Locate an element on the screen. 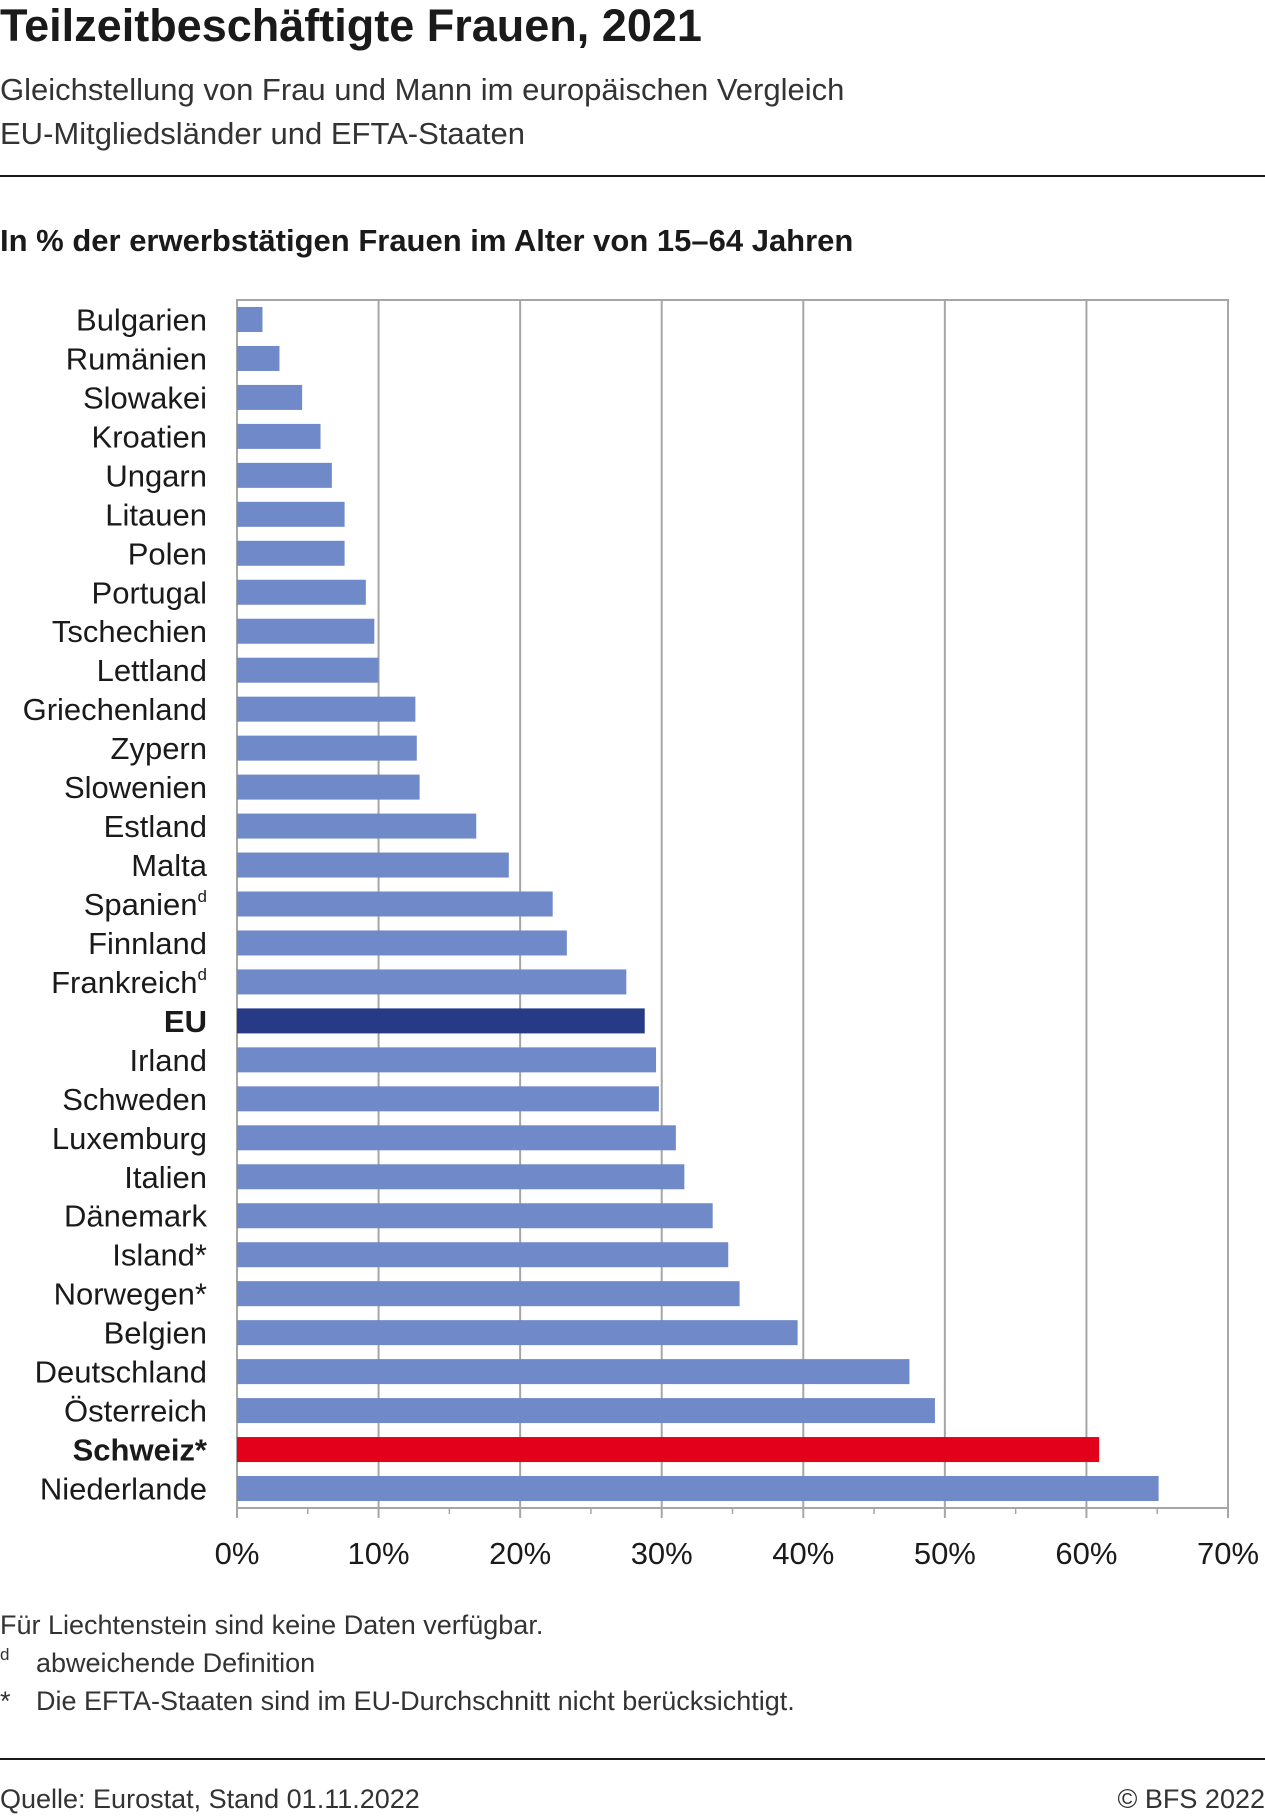 The height and width of the screenshot is (1820, 1265). bar-Tschechien is located at coordinates (306, 631).